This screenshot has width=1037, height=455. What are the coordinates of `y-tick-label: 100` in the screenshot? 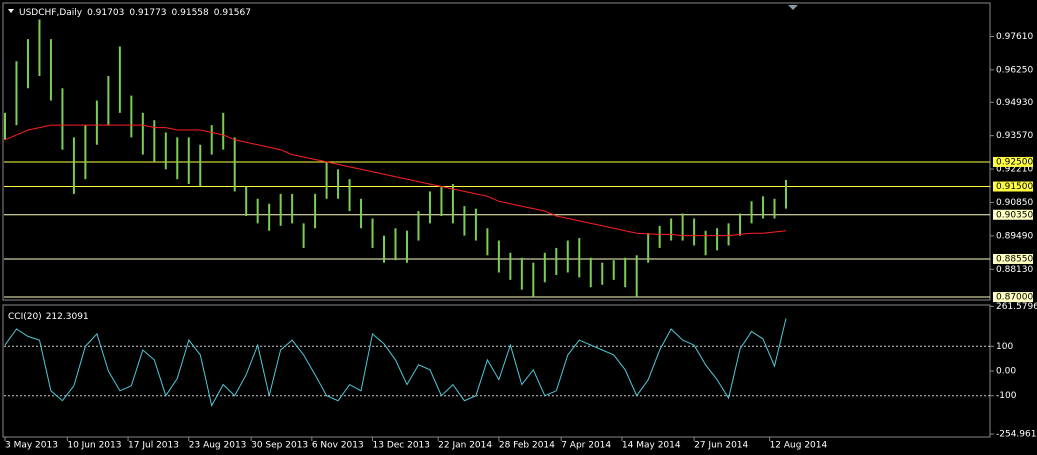 It's located at (1004, 347).